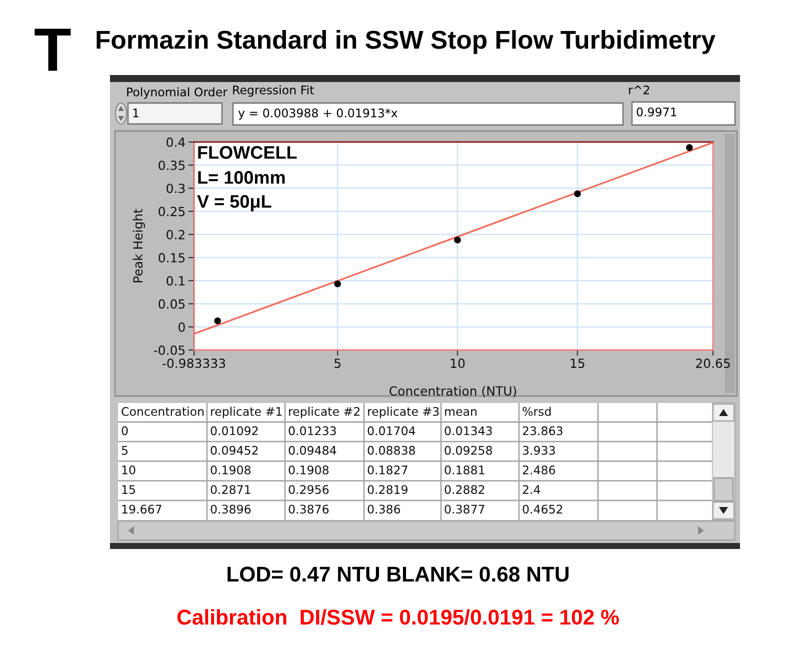 The width and height of the screenshot is (800, 658). What do you see at coordinates (464, 469) in the screenshot?
I see `text: 0.1881` at bounding box center [464, 469].